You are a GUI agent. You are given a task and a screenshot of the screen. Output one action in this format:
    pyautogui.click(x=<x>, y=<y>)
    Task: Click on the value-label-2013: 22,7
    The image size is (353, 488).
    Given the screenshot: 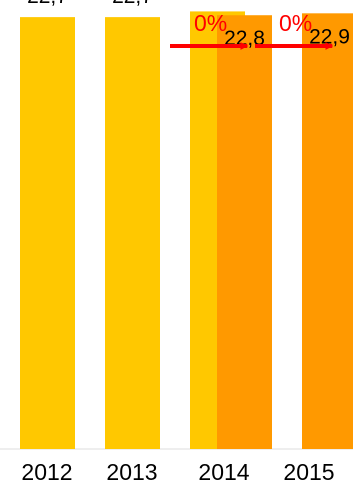 What is the action you would take?
    pyautogui.click(x=132, y=4)
    